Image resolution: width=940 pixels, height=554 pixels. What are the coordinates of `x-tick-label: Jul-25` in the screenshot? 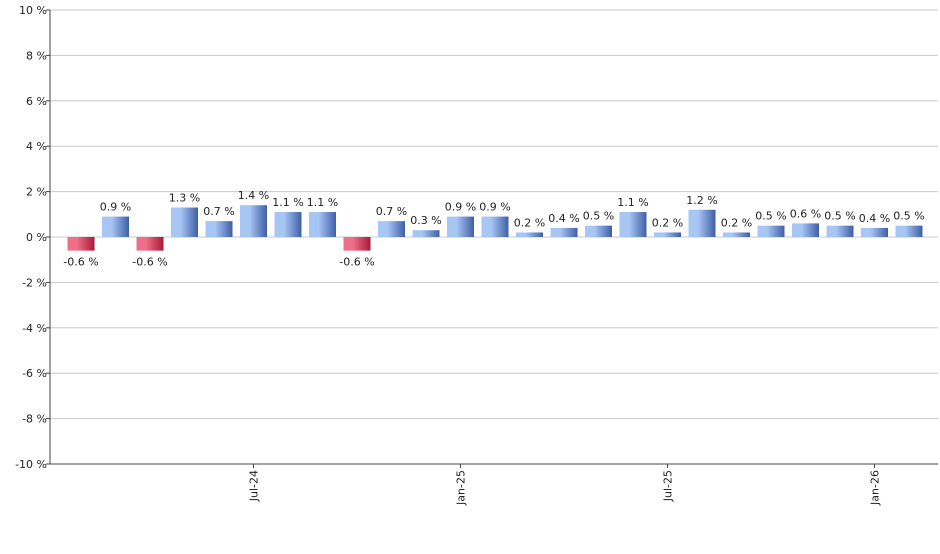 It's located at (668, 486).